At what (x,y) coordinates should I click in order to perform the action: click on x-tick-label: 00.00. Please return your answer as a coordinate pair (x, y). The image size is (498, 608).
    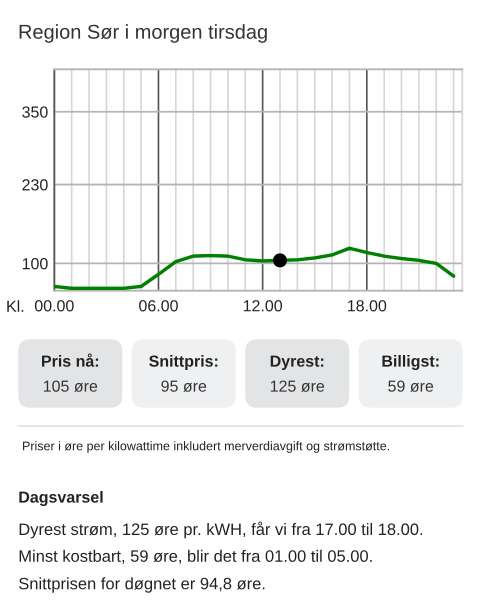
    Looking at the image, I should click on (54, 306).